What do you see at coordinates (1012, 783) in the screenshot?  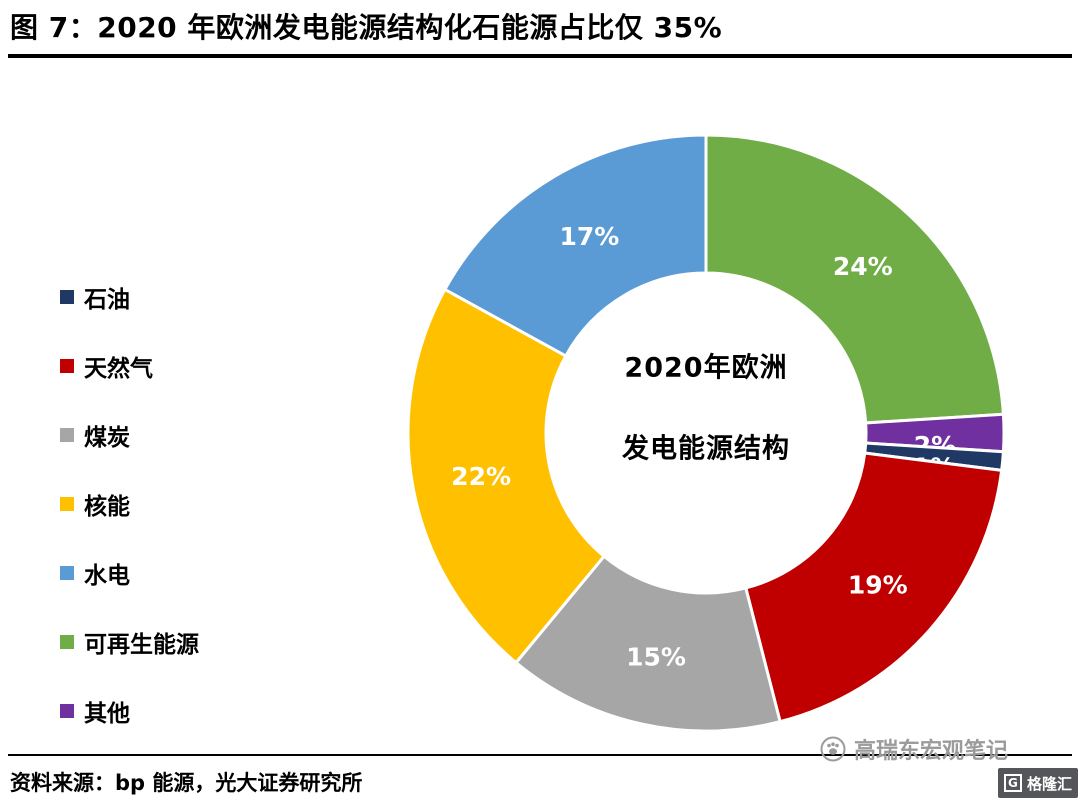 I see `gelonghui-icon: G` at bounding box center [1012, 783].